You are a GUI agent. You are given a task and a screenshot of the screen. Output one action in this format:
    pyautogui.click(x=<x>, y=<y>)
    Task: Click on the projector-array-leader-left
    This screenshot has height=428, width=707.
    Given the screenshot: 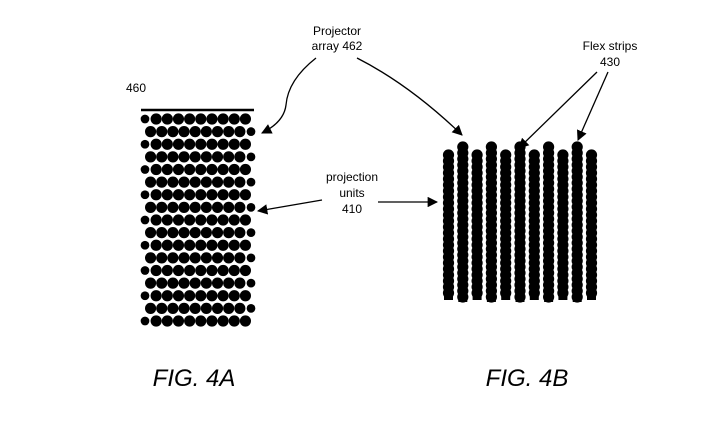 What is the action you would take?
    pyautogui.click(x=289, y=95)
    